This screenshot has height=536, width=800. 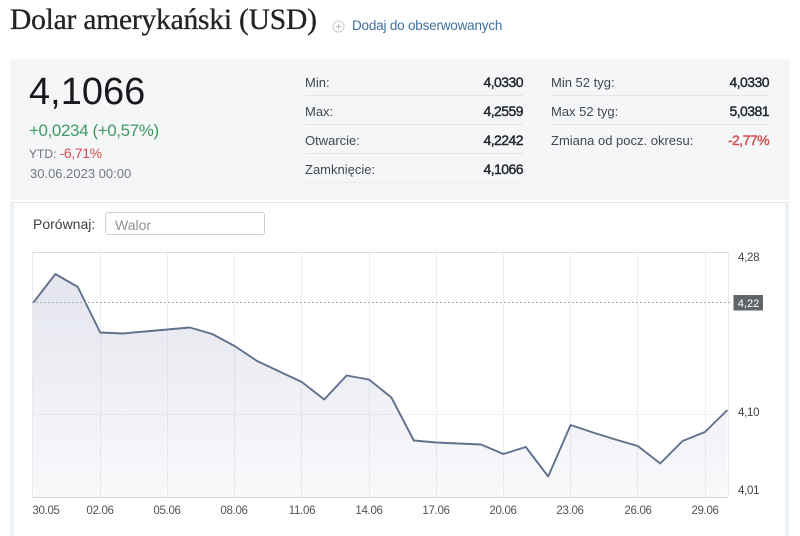 What do you see at coordinates (748, 258) in the screenshot?
I see `svg-text: 4,28` at bounding box center [748, 258].